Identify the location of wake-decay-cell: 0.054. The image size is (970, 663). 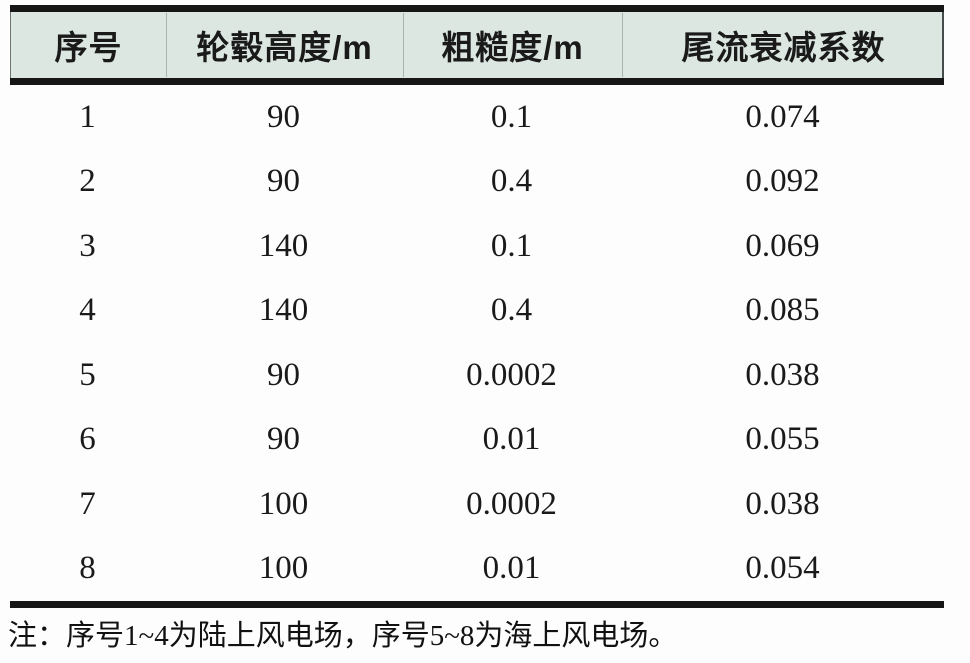
(782, 568).